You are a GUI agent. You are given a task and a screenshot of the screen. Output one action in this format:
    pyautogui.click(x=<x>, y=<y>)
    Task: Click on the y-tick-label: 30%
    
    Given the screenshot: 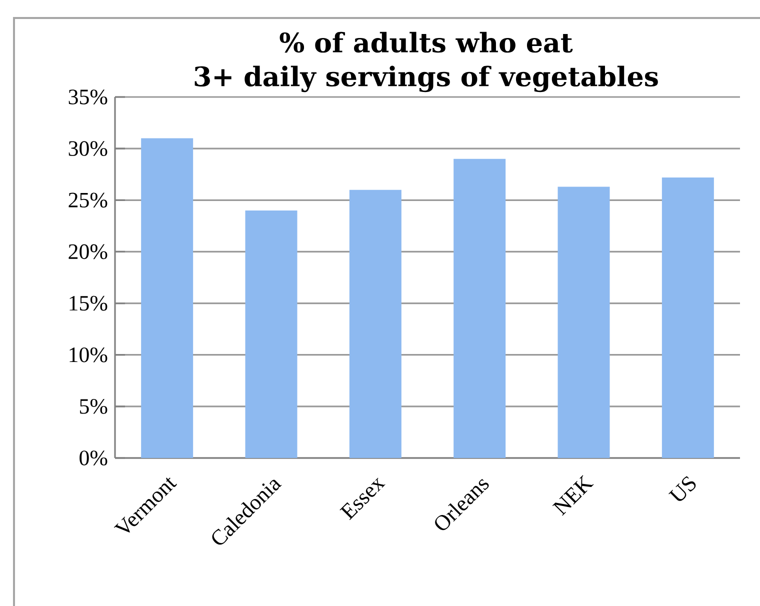 What is the action you would take?
    pyautogui.click(x=88, y=148)
    